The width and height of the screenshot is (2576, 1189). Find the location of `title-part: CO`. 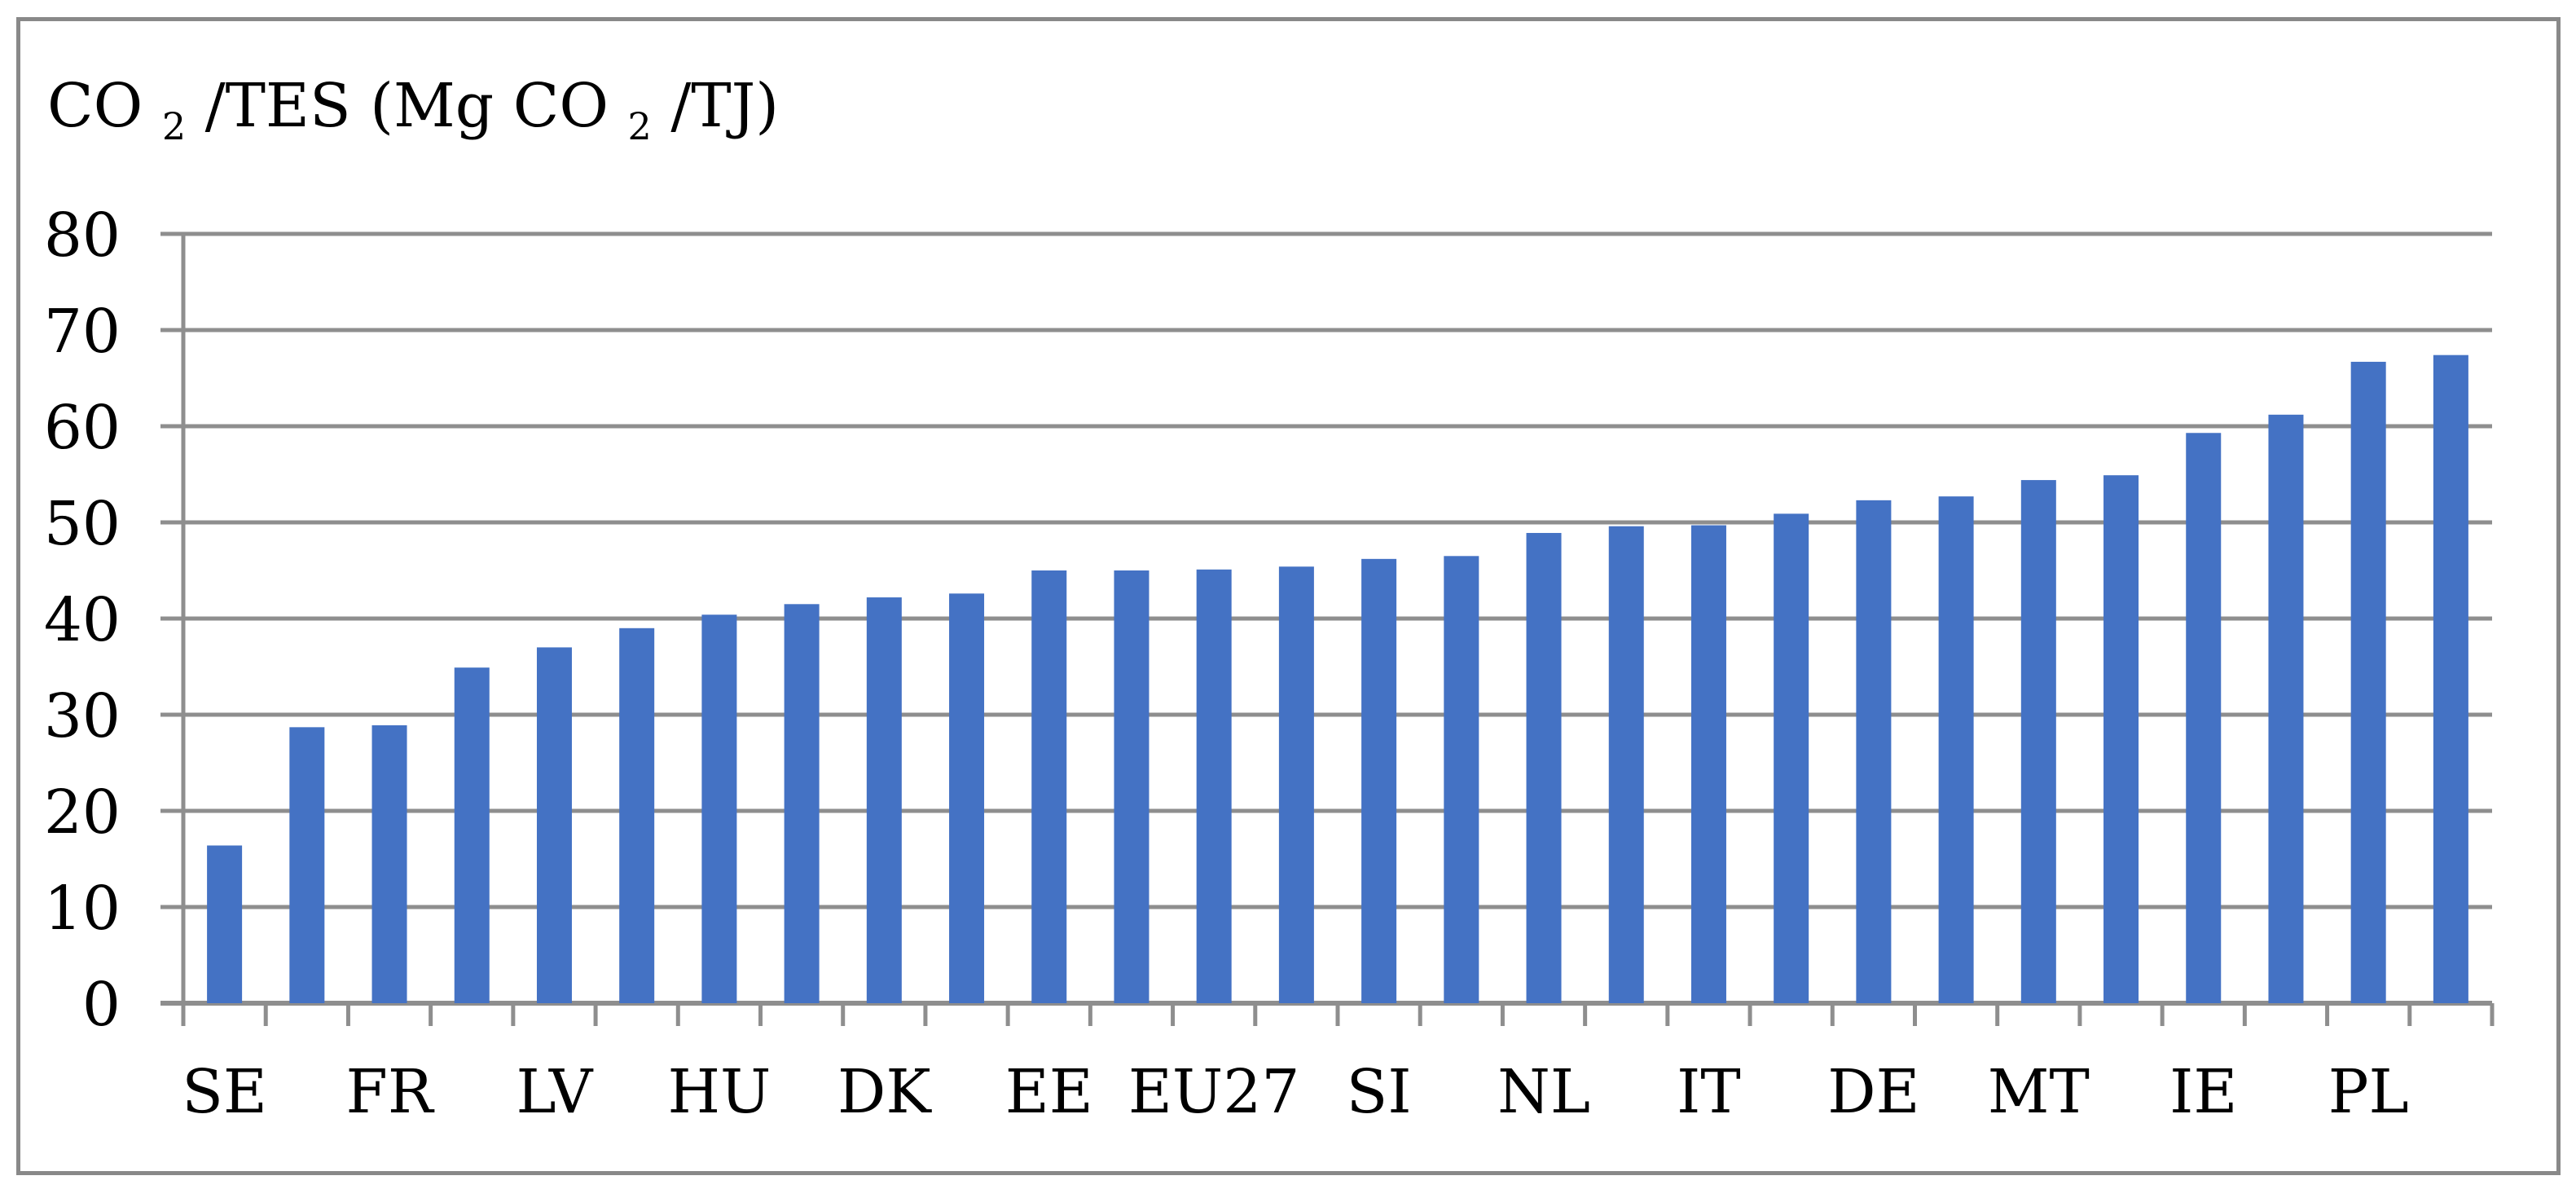

title-part: CO is located at coordinates (95, 106).